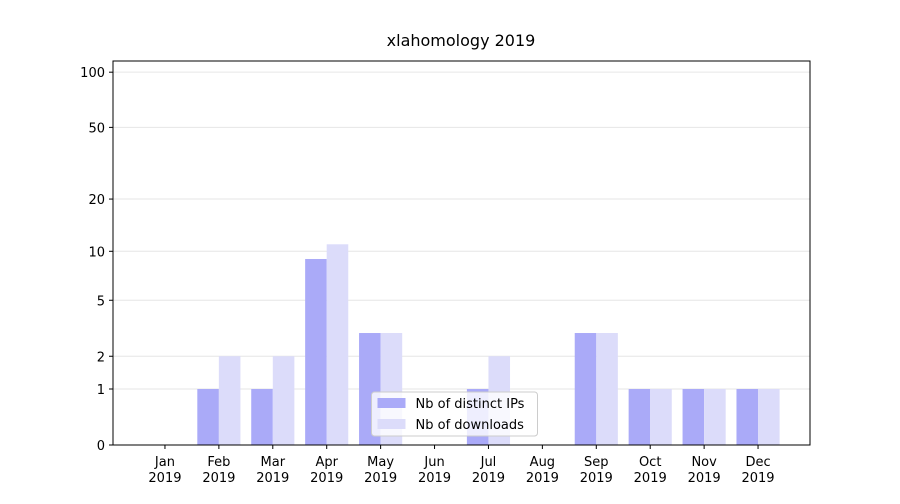  Describe the element at coordinates (101, 446) in the screenshot. I see `y-tick-label: 0` at that location.